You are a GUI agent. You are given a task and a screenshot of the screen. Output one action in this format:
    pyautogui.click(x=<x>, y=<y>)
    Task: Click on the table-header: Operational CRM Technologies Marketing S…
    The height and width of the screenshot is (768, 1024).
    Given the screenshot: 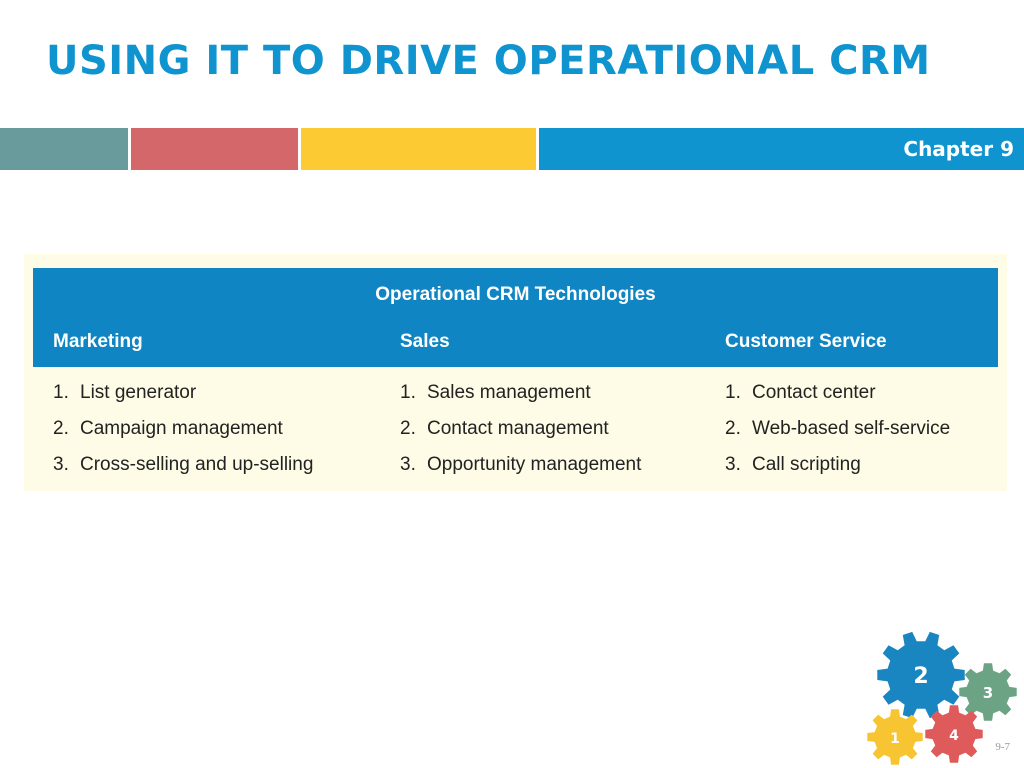 What is the action you would take?
    pyautogui.click(x=515, y=317)
    